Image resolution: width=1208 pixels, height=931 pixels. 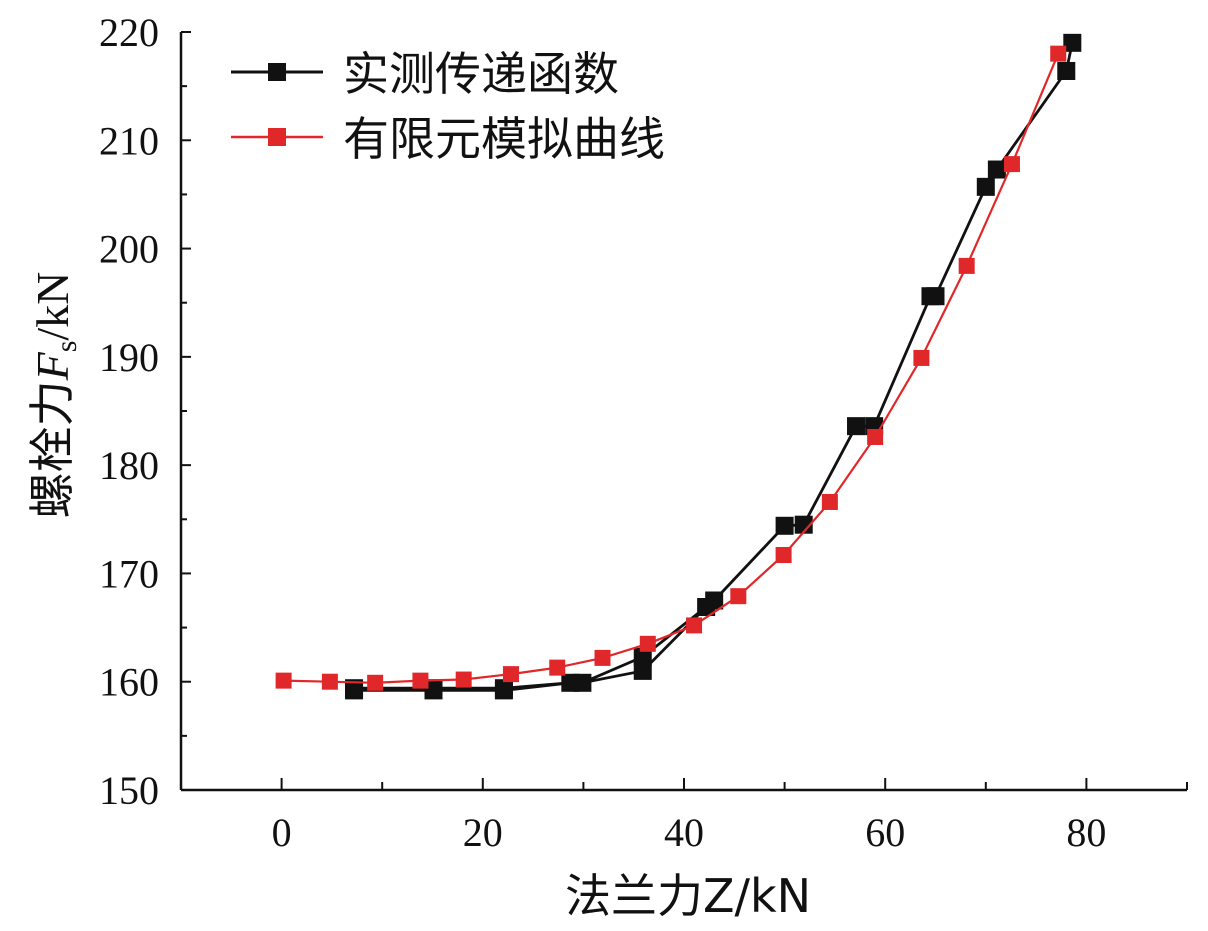 I want to click on legend: 实测传递函数 有限元模拟曲线, so click(x=448, y=106).